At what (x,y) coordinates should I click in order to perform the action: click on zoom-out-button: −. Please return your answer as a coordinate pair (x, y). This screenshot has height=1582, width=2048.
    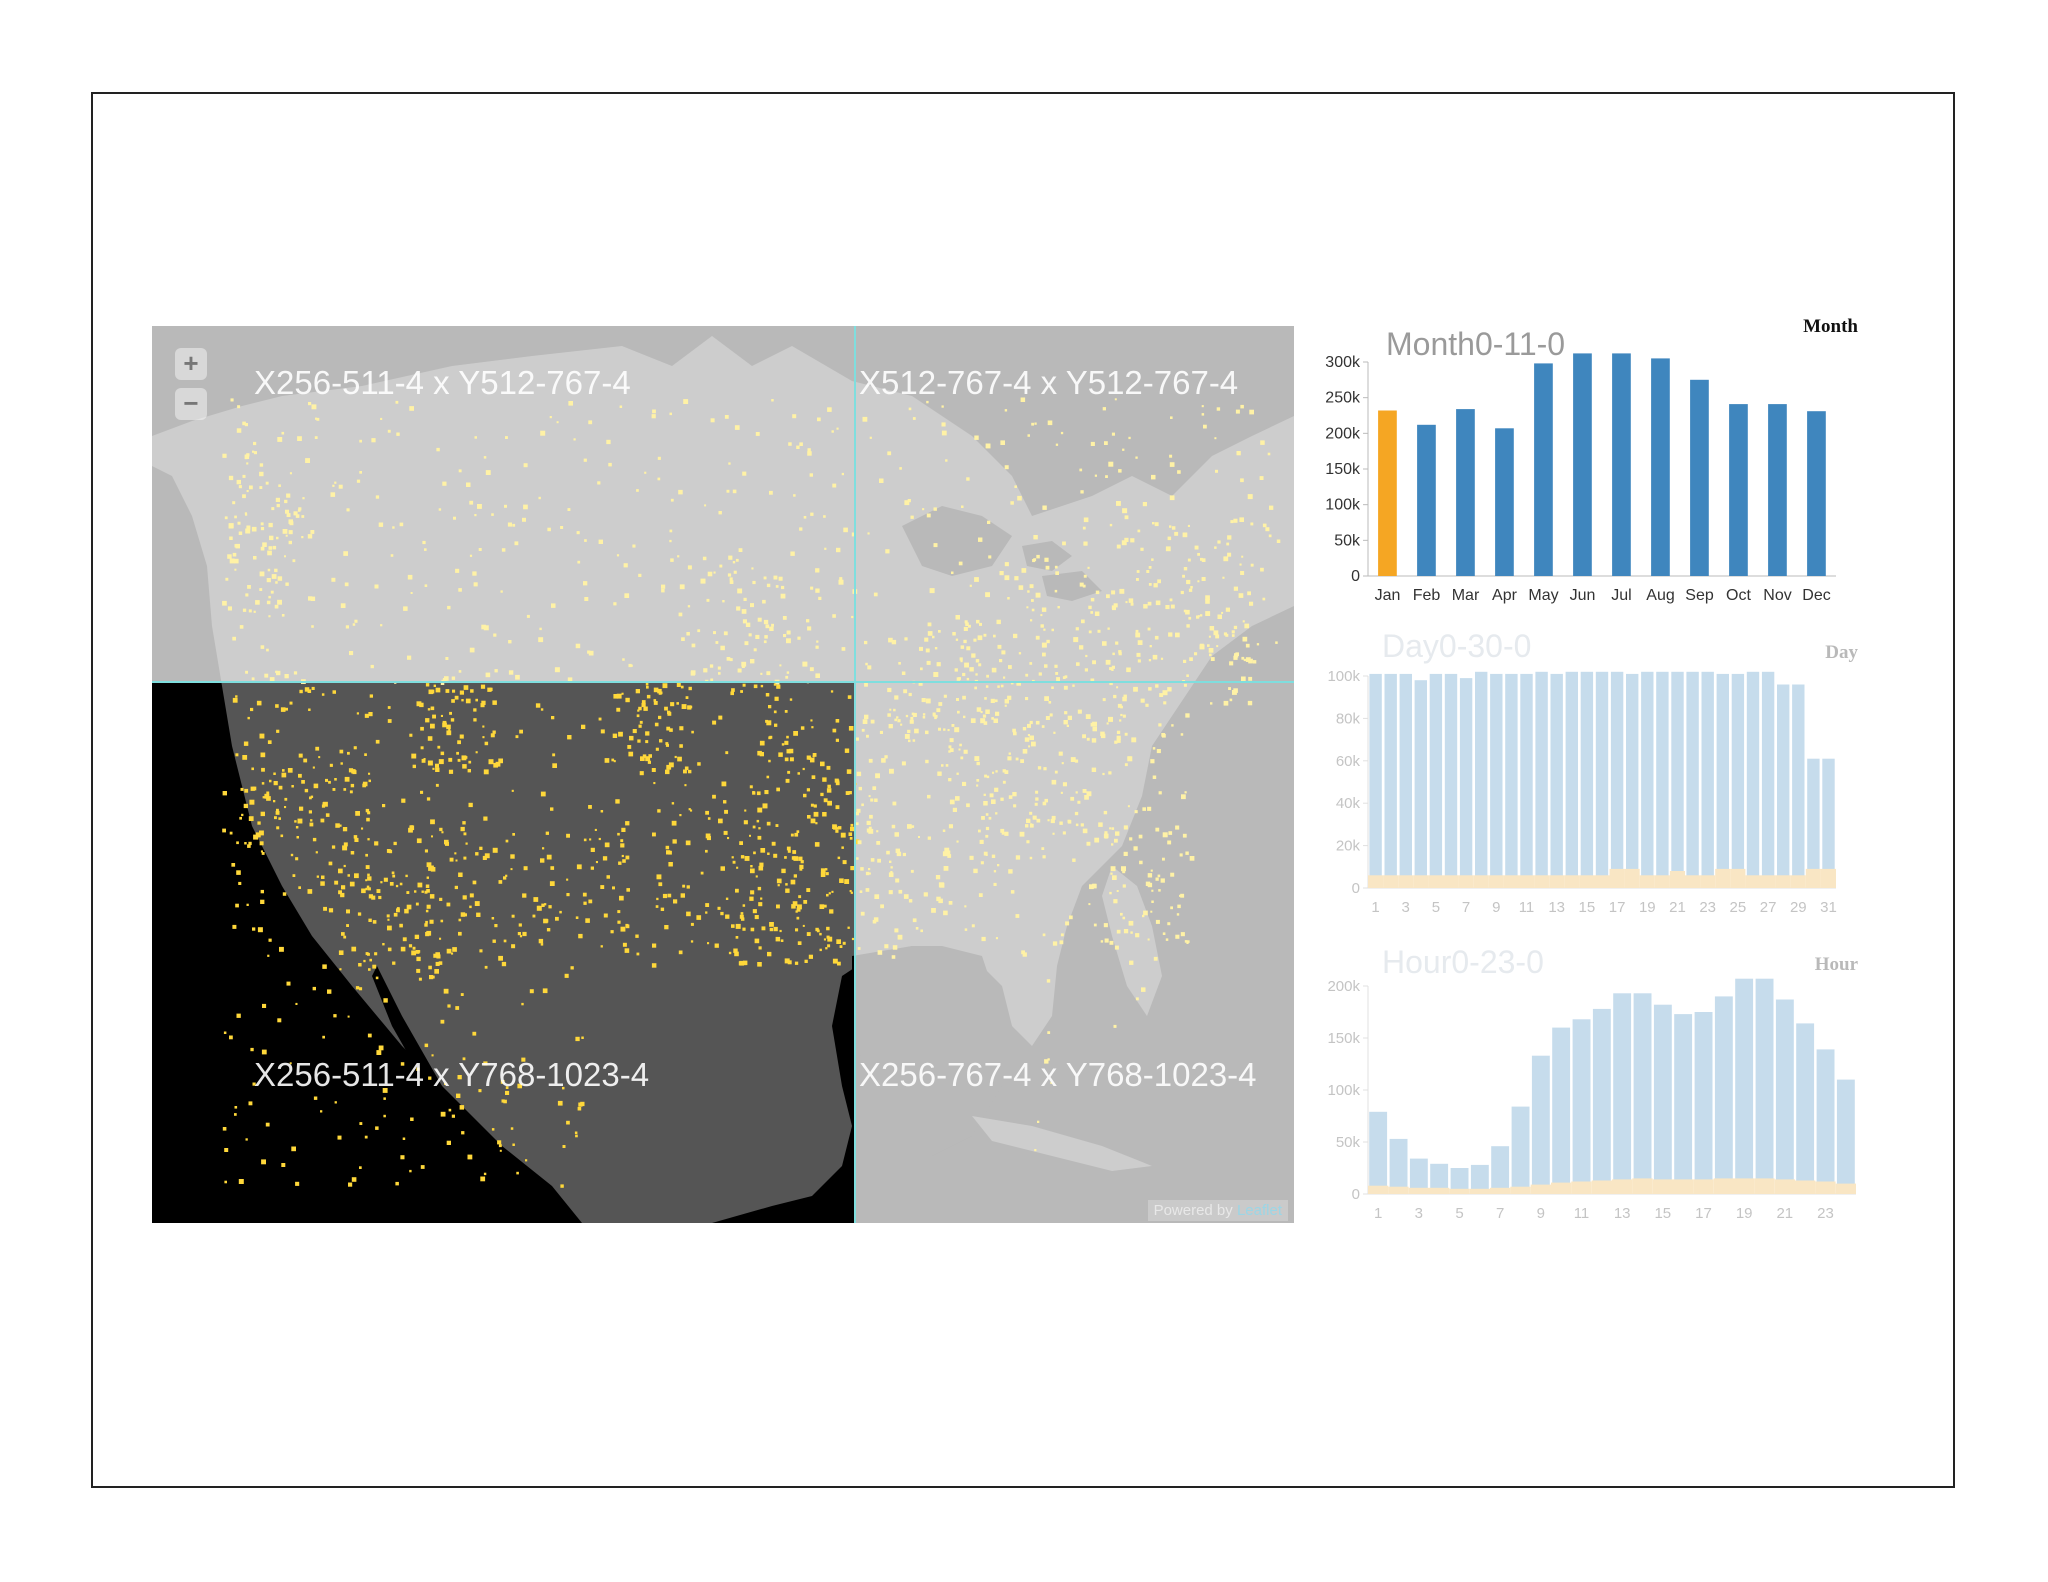
    Looking at the image, I should click on (191, 404).